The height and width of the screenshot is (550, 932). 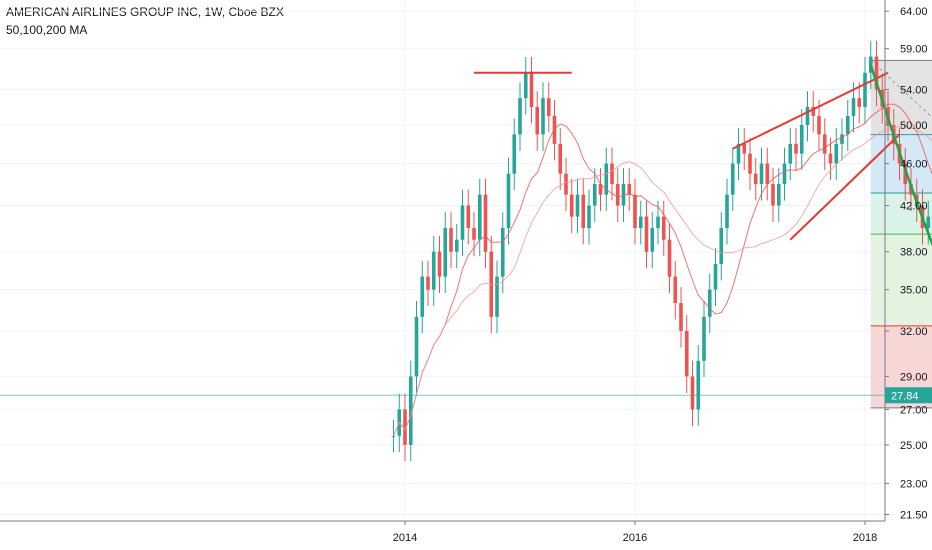 I want to click on fib-zone, so click(x=901, y=280).